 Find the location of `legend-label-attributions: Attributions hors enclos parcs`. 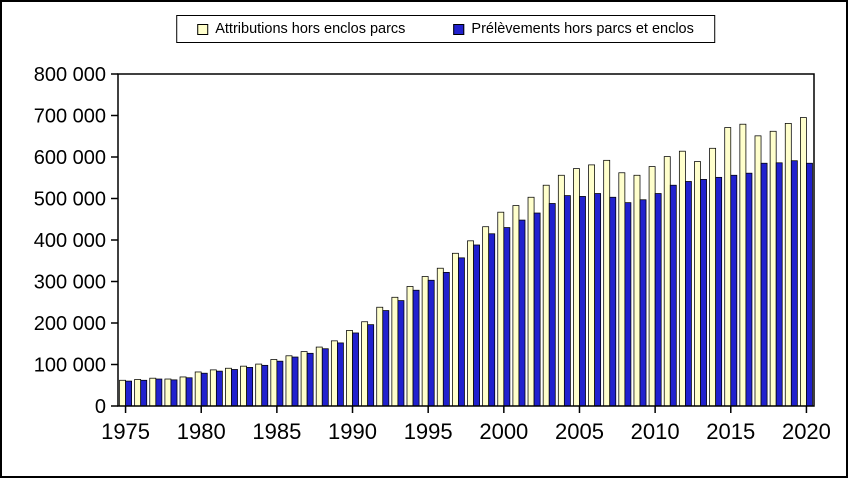

legend-label-attributions: Attributions hors enclos parcs is located at coordinates (310, 29).